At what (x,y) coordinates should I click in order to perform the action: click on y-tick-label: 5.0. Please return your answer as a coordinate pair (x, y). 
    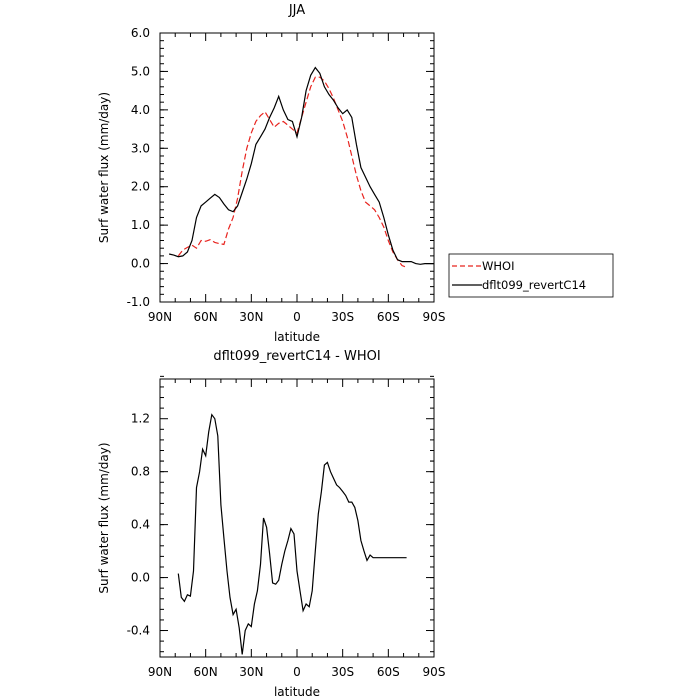
    Looking at the image, I should click on (140, 71).